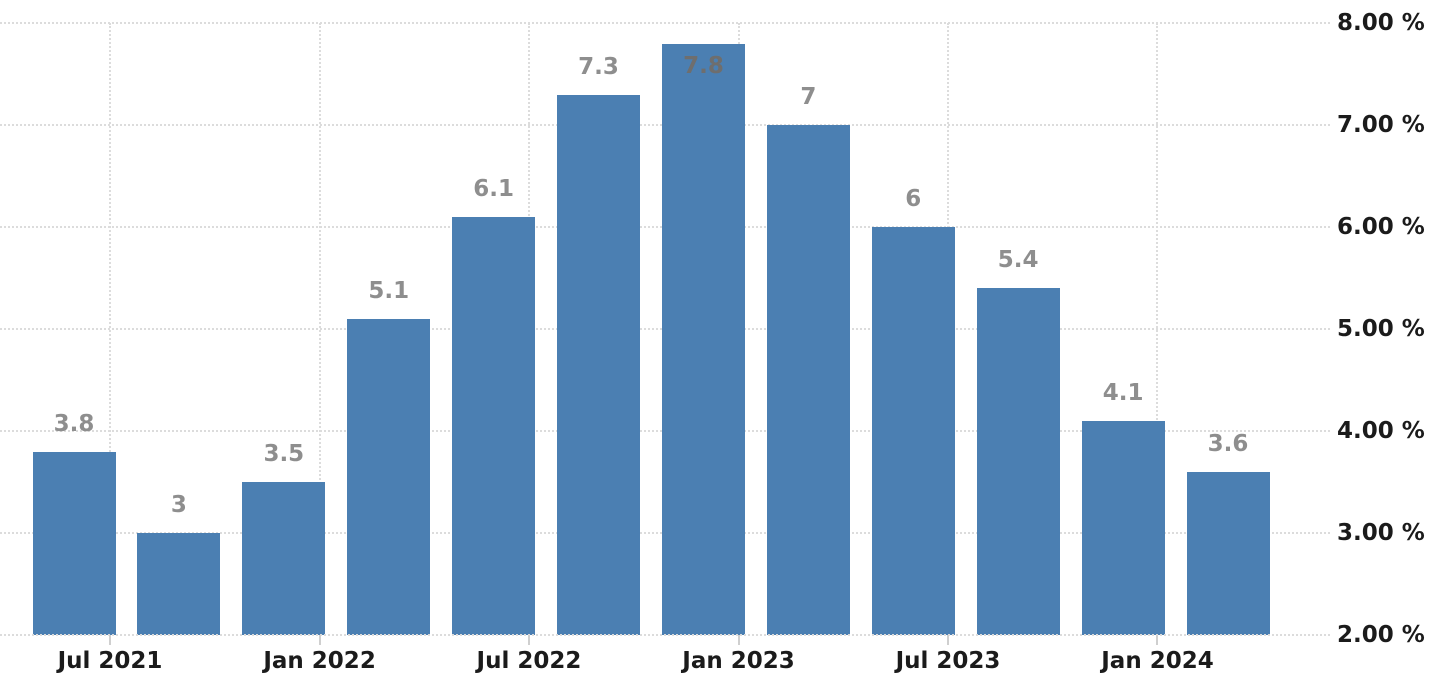 The height and width of the screenshot is (684, 1430). What do you see at coordinates (703, 65) in the screenshot?
I see `bar-value-label: 7.8` at bounding box center [703, 65].